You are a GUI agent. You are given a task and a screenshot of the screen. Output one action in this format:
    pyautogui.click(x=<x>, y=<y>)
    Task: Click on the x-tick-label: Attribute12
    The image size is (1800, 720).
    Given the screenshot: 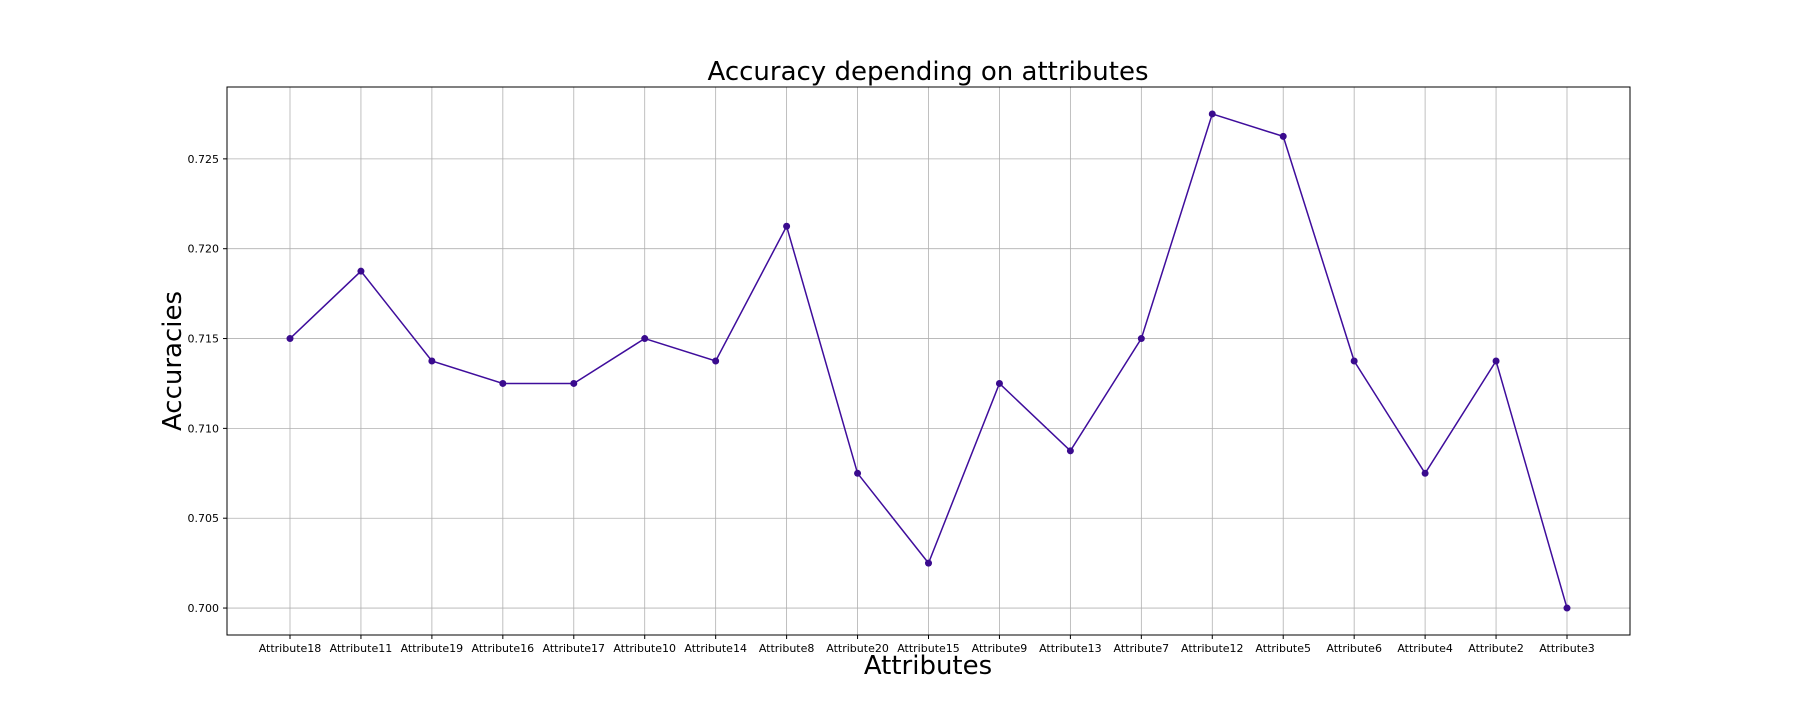 What is the action you would take?
    pyautogui.click(x=1212, y=648)
    